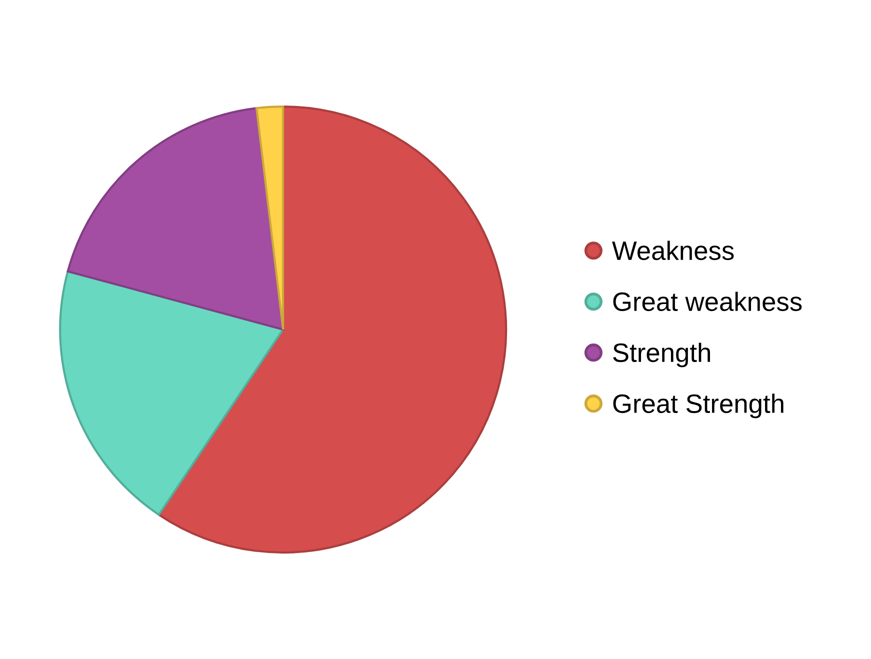 Image resolution: width=871 pixels, height=659 pixels. I want to click on legend-label: Strength, so click(661, 355).